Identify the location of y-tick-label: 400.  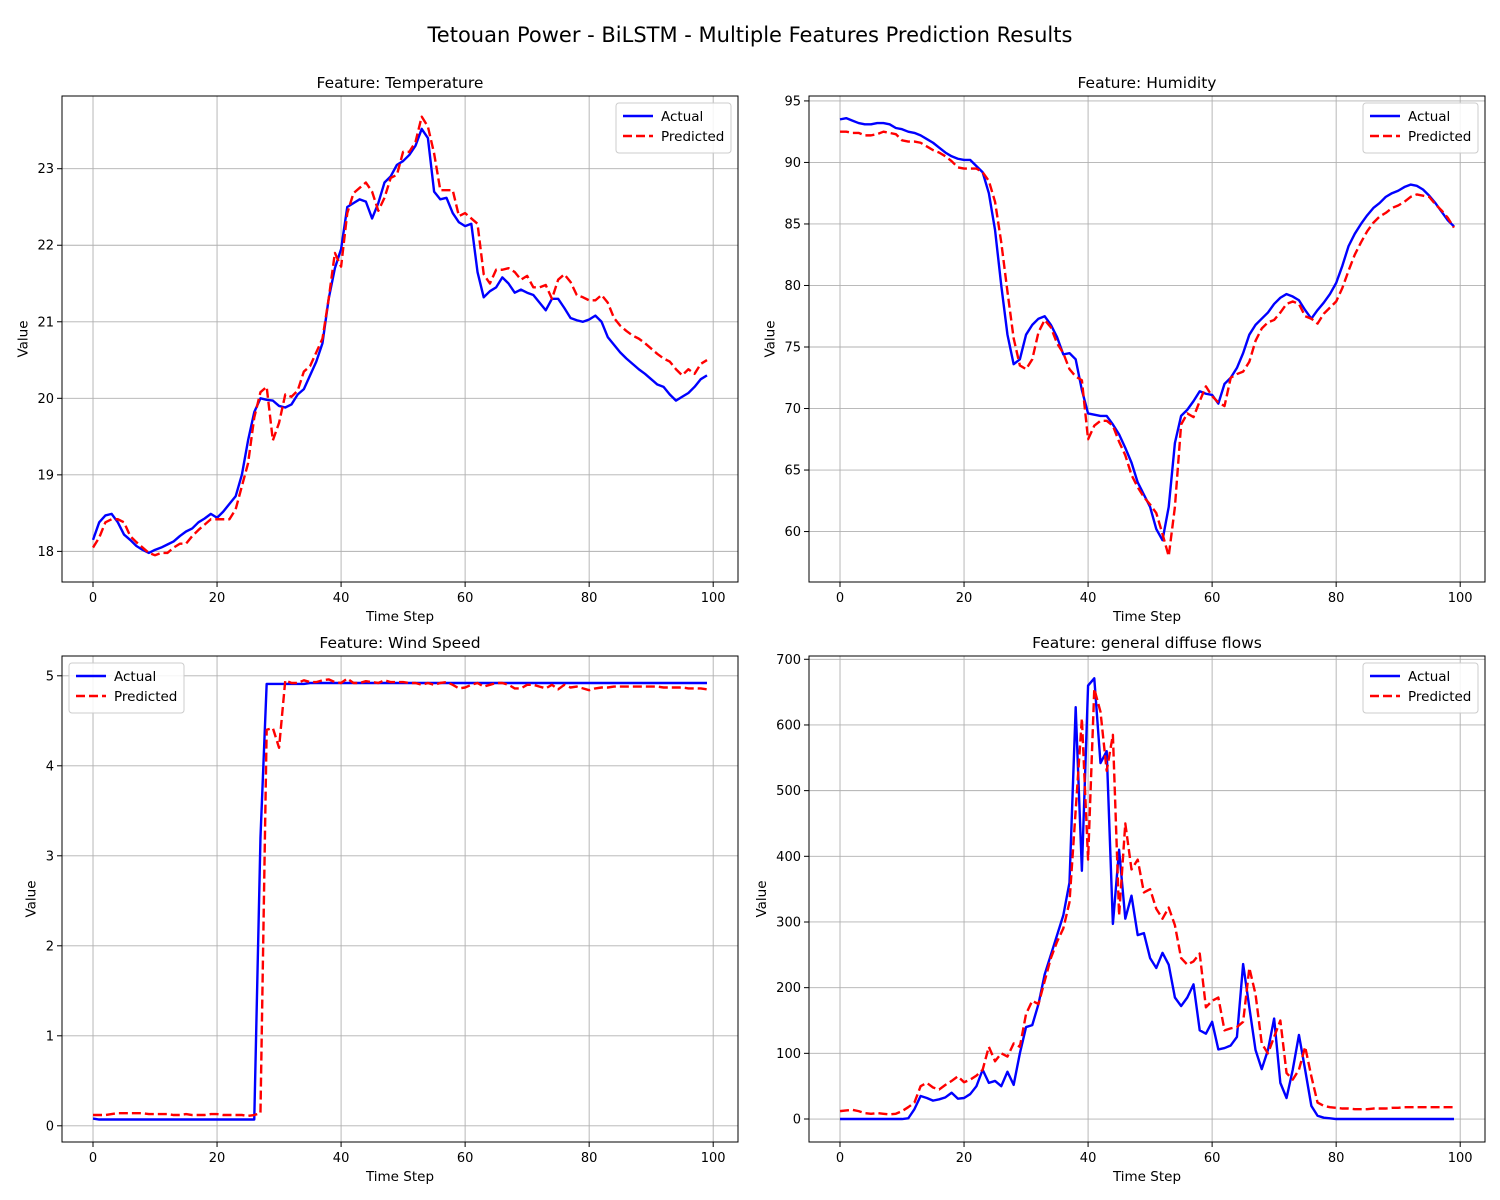
(788, 857).